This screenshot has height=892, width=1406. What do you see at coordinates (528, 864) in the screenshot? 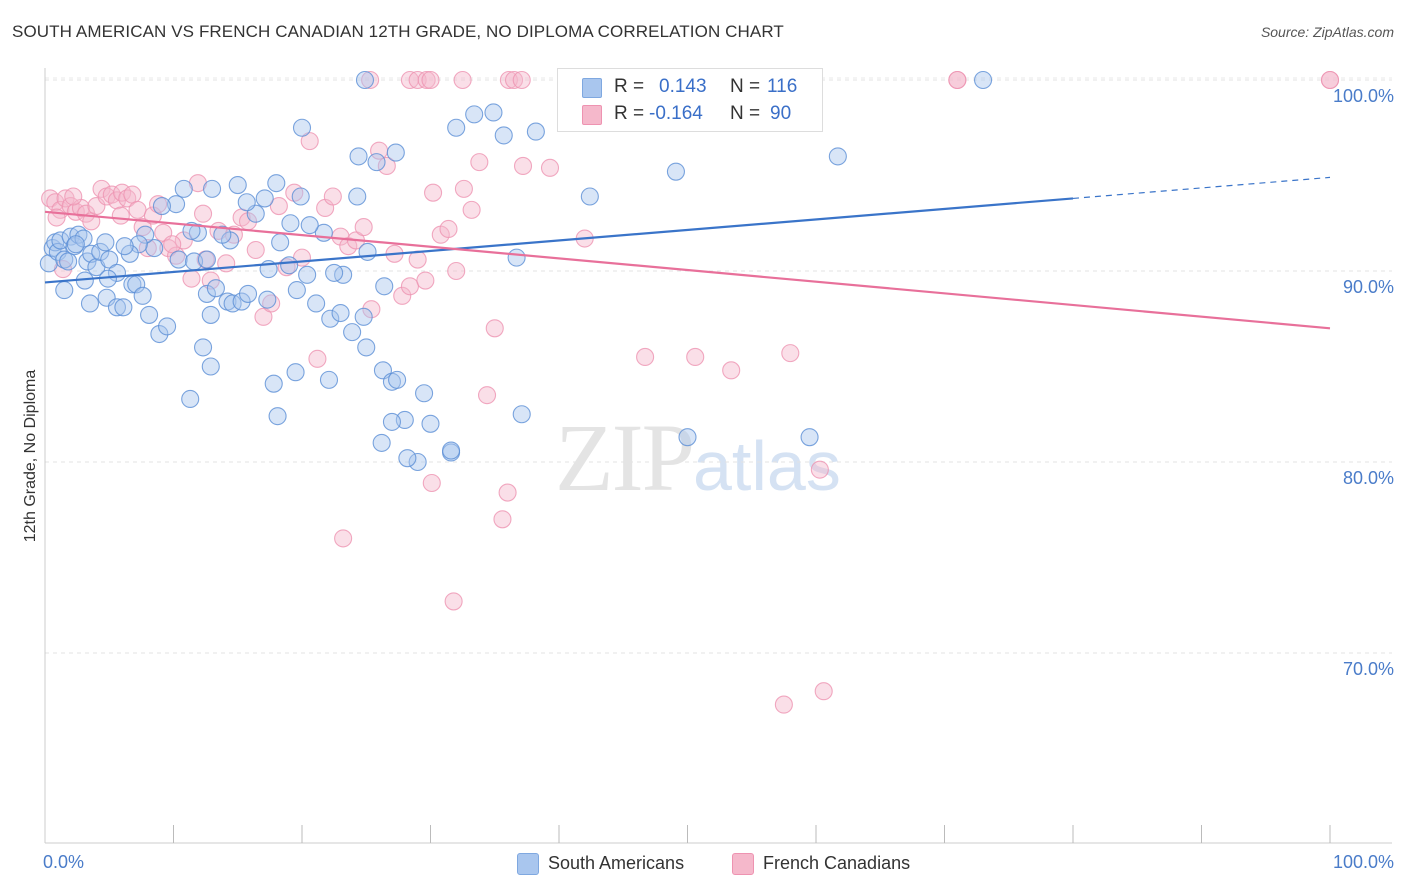
I see `legend-swatch-blue` at bounding box center [528, 864].